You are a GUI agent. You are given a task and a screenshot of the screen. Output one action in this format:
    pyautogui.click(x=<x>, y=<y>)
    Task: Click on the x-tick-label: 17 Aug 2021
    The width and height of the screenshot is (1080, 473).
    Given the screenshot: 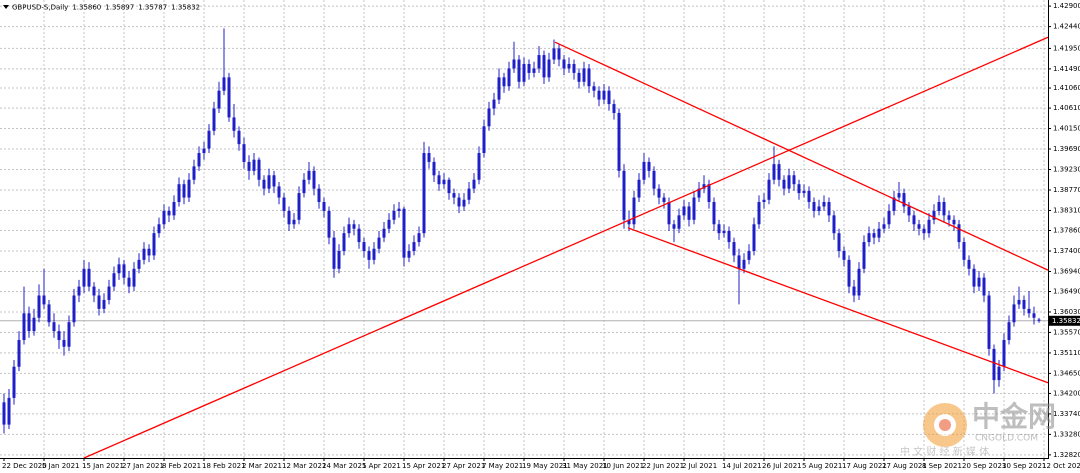 What is the action you would take?
    pyautogui.click(x=864, y=466)
    